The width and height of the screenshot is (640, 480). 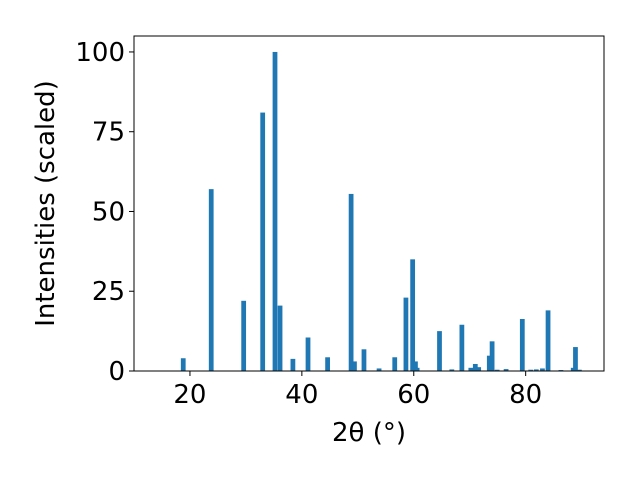 I want to click on x-axis-label: 2θ (°), so click(x=369, y=433).